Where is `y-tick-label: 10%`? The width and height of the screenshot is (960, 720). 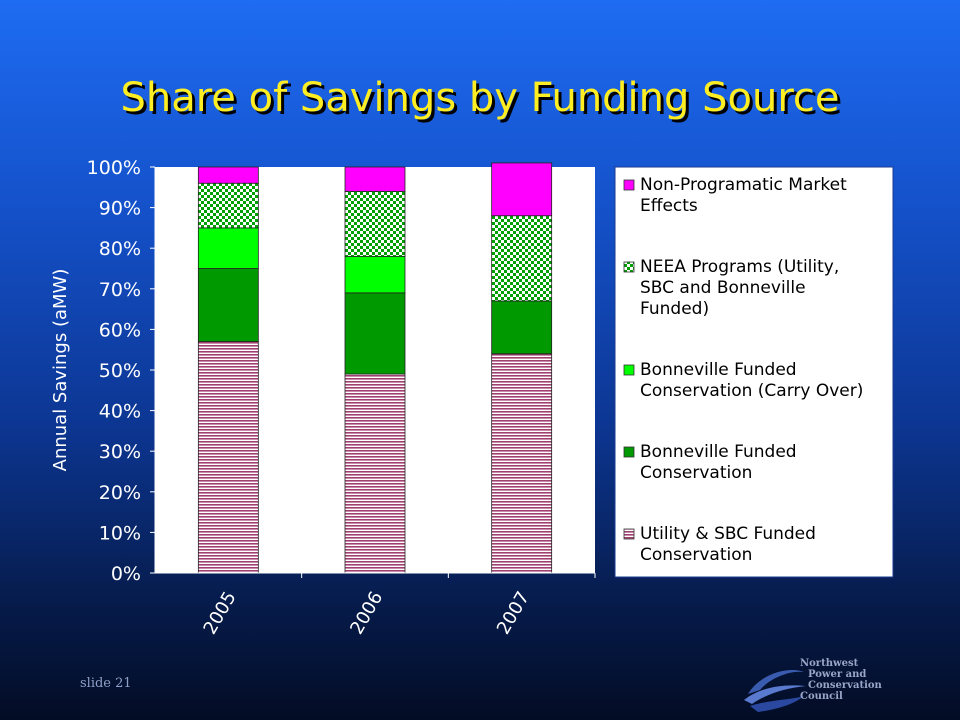
y-tick-label: 10% is located at coordinates (120, 533).